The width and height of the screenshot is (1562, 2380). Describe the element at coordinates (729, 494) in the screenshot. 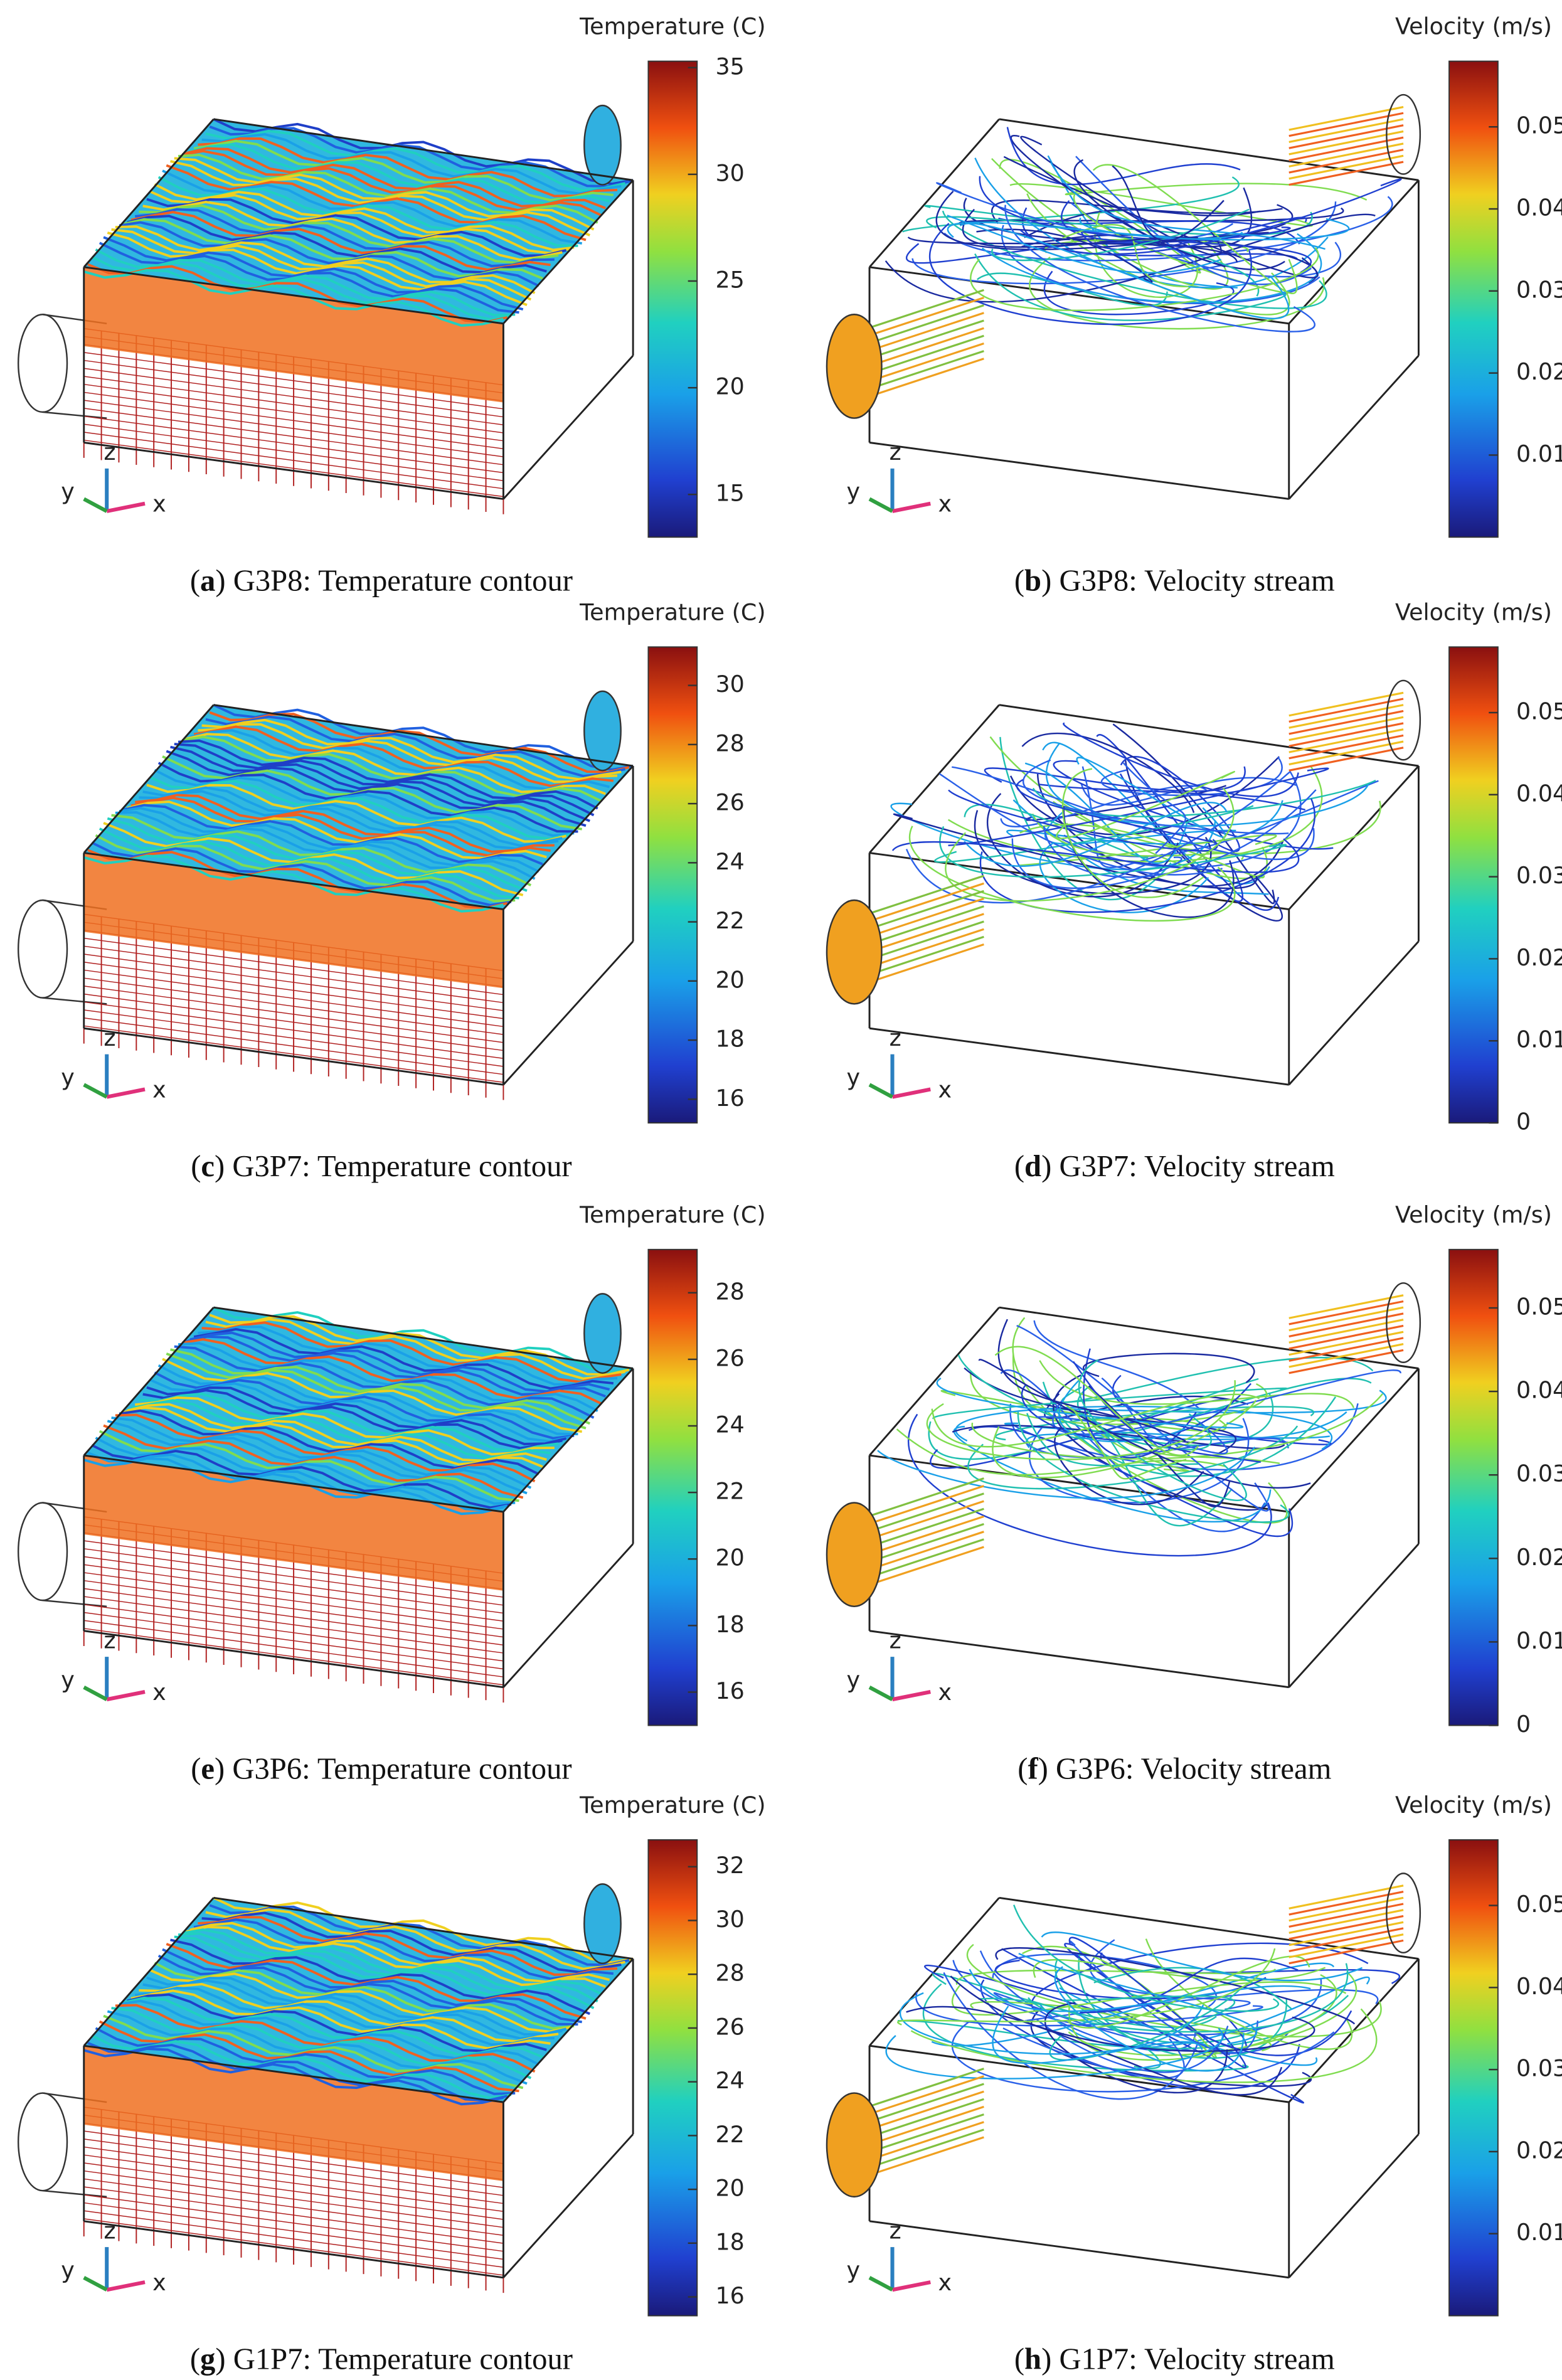

I see `colorbar-tick-label: 15` at that location.